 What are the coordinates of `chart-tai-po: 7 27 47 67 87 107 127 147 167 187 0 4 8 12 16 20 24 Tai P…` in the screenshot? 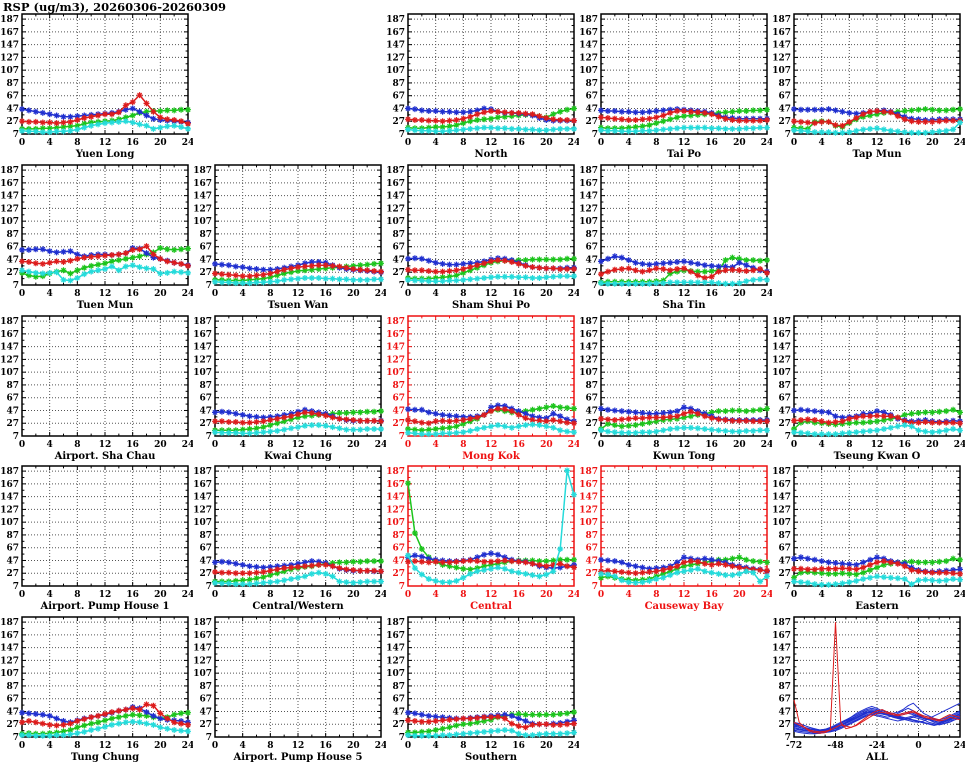 It's located at (675, 84).